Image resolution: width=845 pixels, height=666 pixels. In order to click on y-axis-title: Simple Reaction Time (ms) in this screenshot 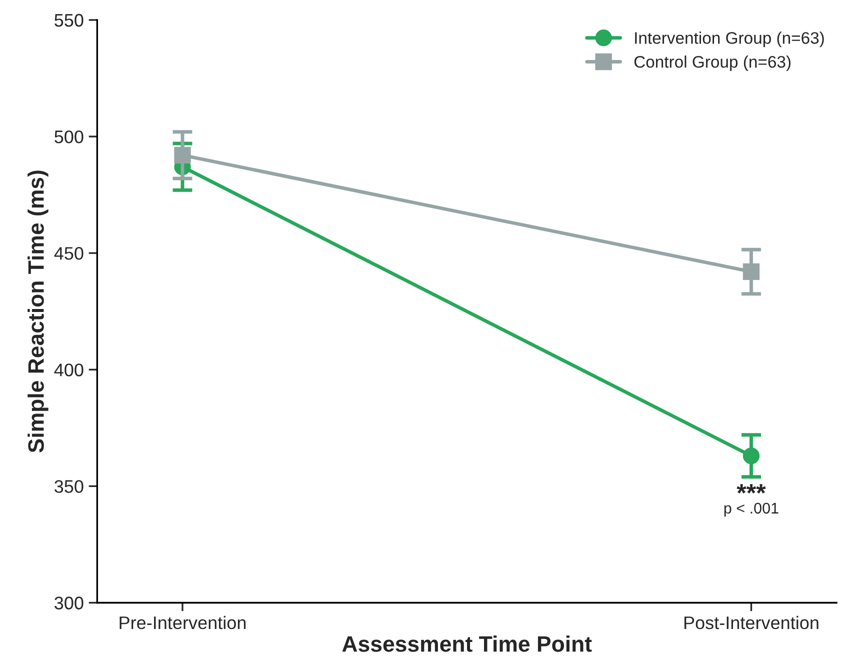, I will do `click(38, 311)`.